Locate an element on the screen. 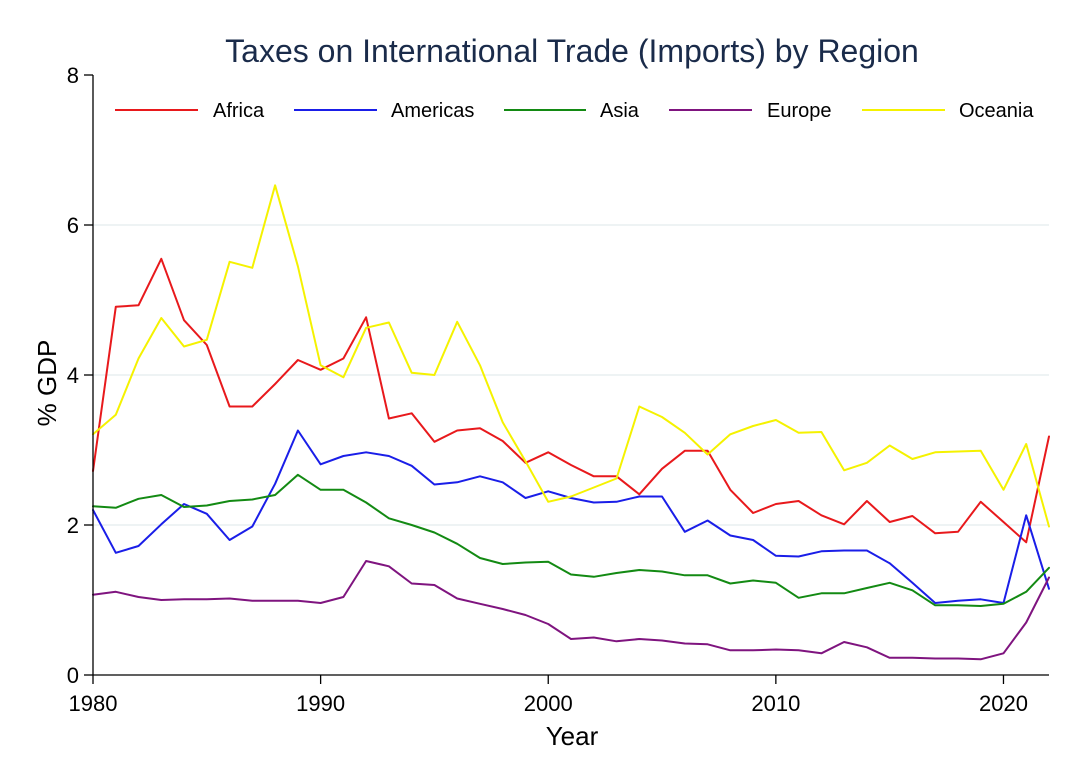 The width and height of the screenshot is (1078, 784). y-tick-label-2: 2 is located at coordinates (73, 525).